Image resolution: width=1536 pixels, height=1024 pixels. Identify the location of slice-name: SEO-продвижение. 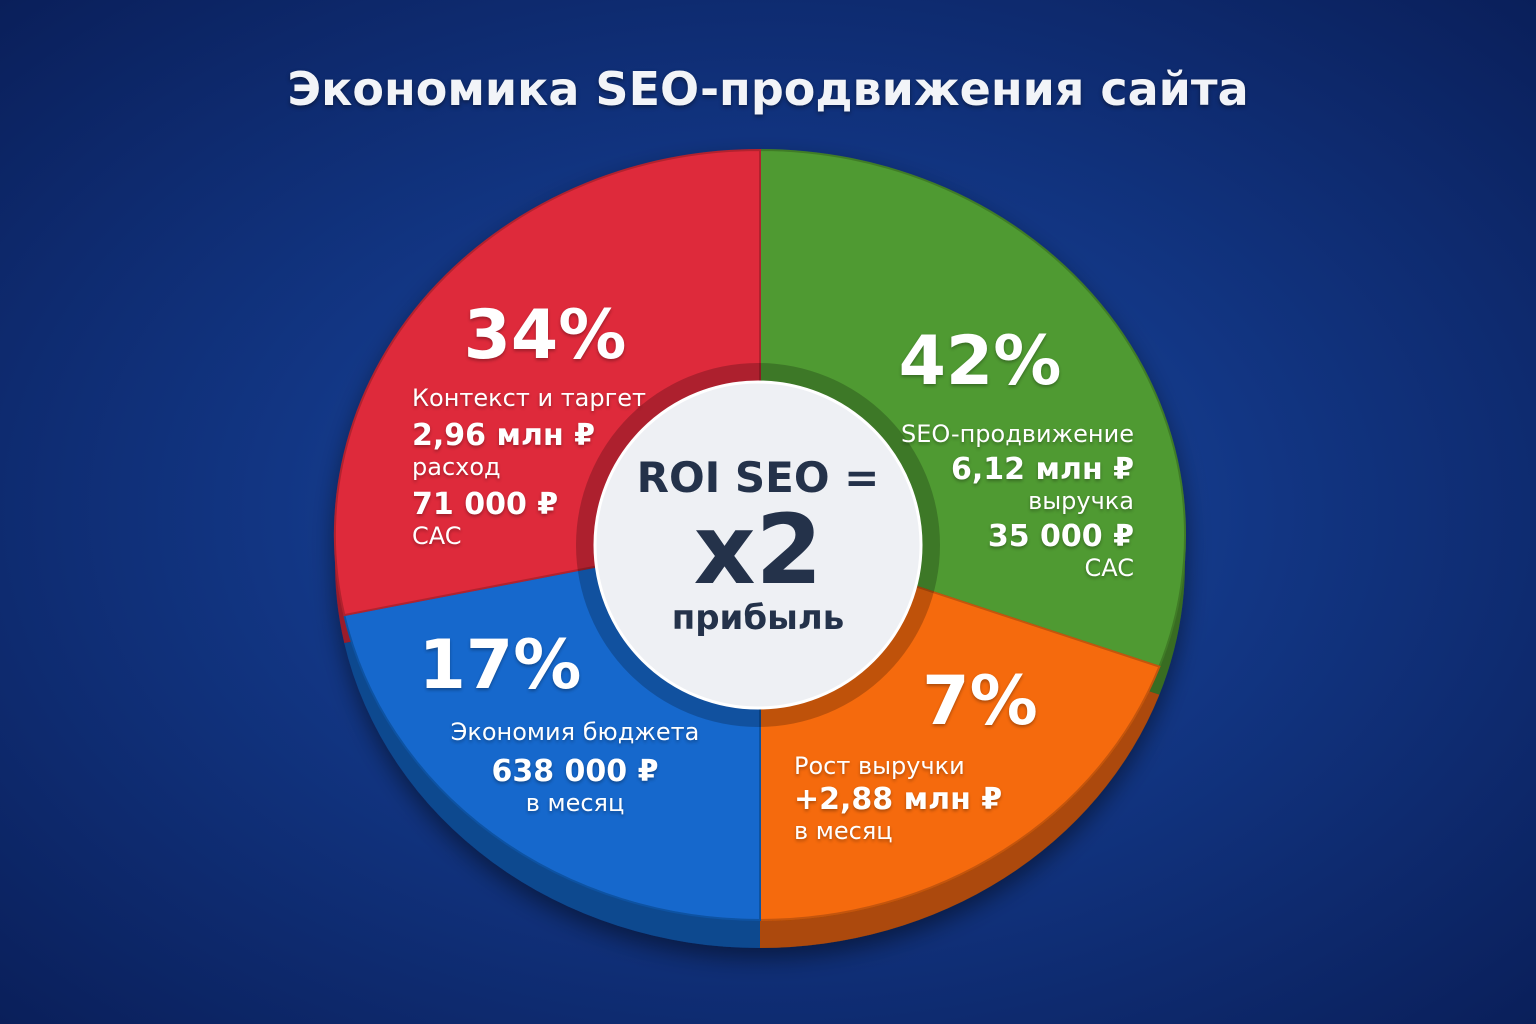
(1017, 434).